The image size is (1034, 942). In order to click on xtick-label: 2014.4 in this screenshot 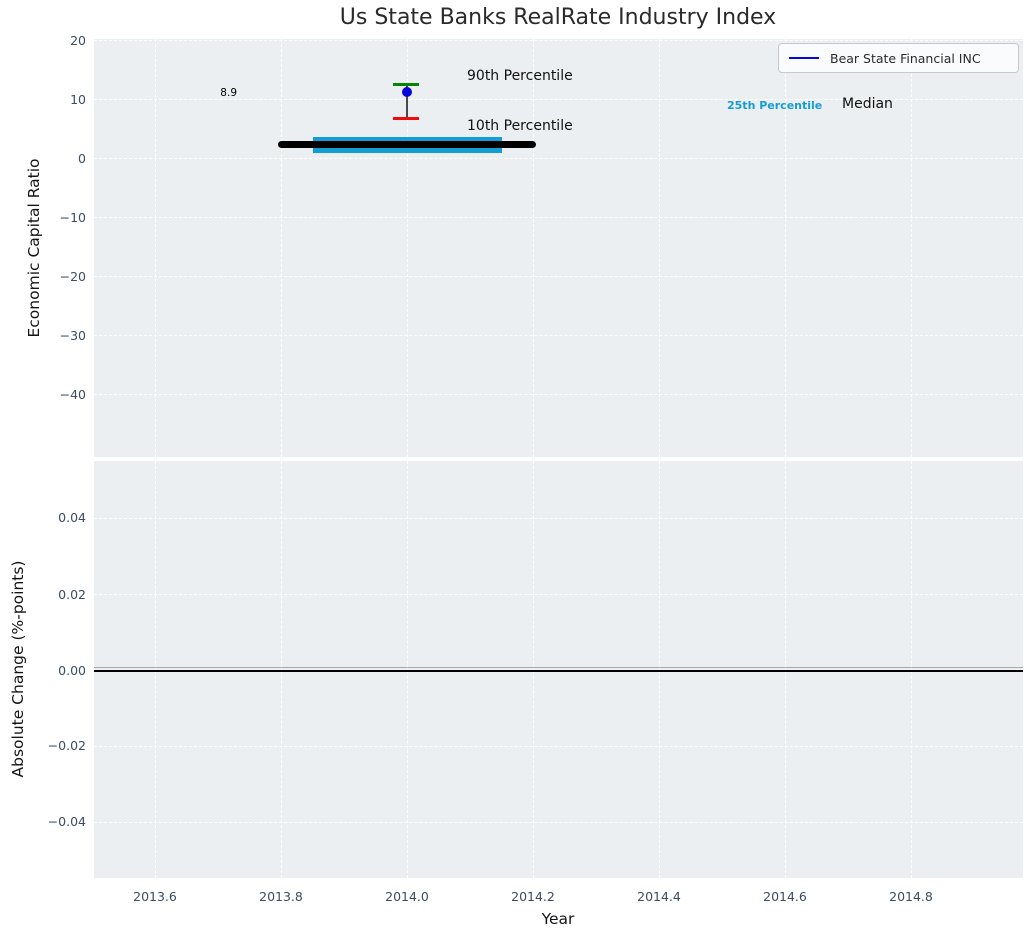, I will do `click(659, 896)`.